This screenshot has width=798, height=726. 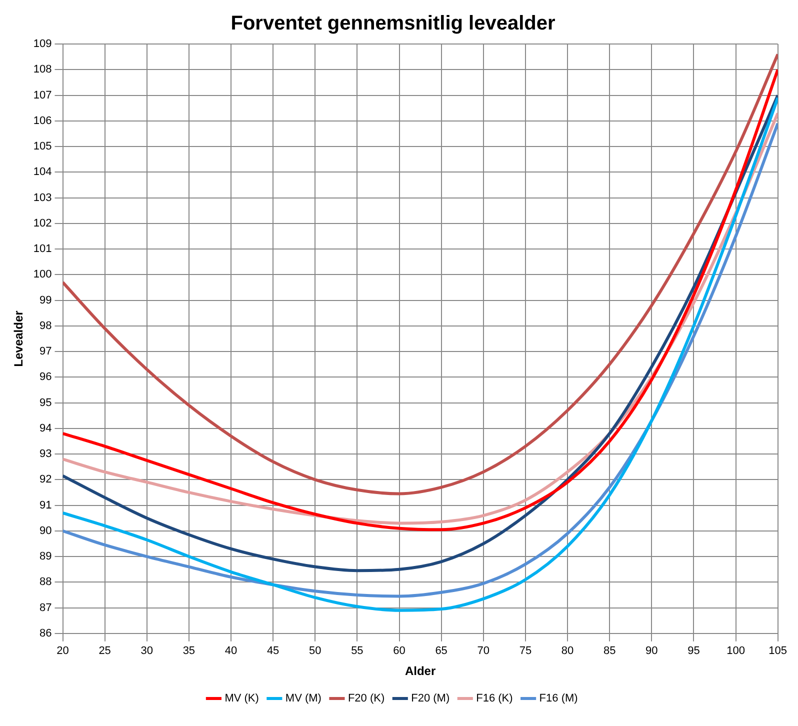 What do you see at coordinates (42, 172) in the screenshot?
I see `y-tick-label: 104` at bounding box center [42, 172].